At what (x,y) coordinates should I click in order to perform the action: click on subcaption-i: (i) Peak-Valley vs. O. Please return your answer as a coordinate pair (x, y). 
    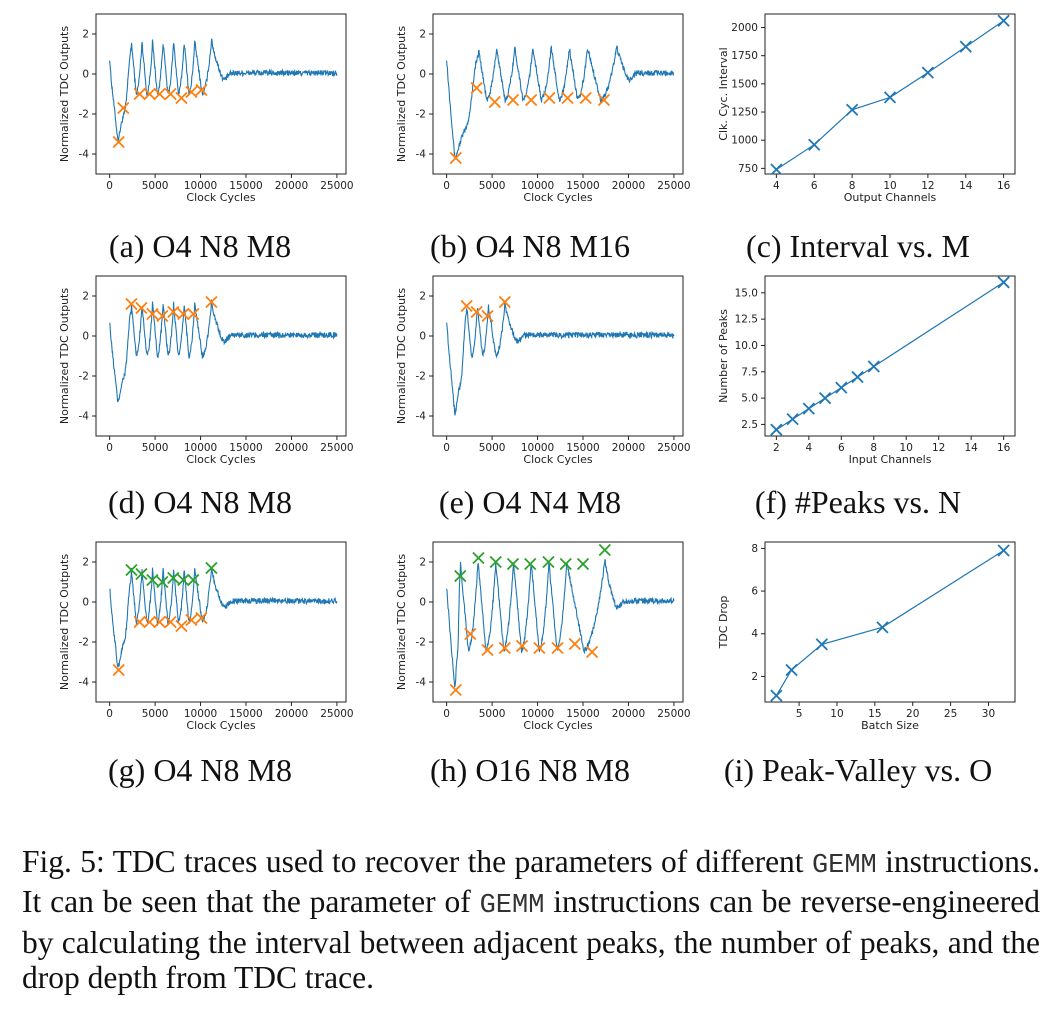
    Looking at the image, I should click on (858, 770).